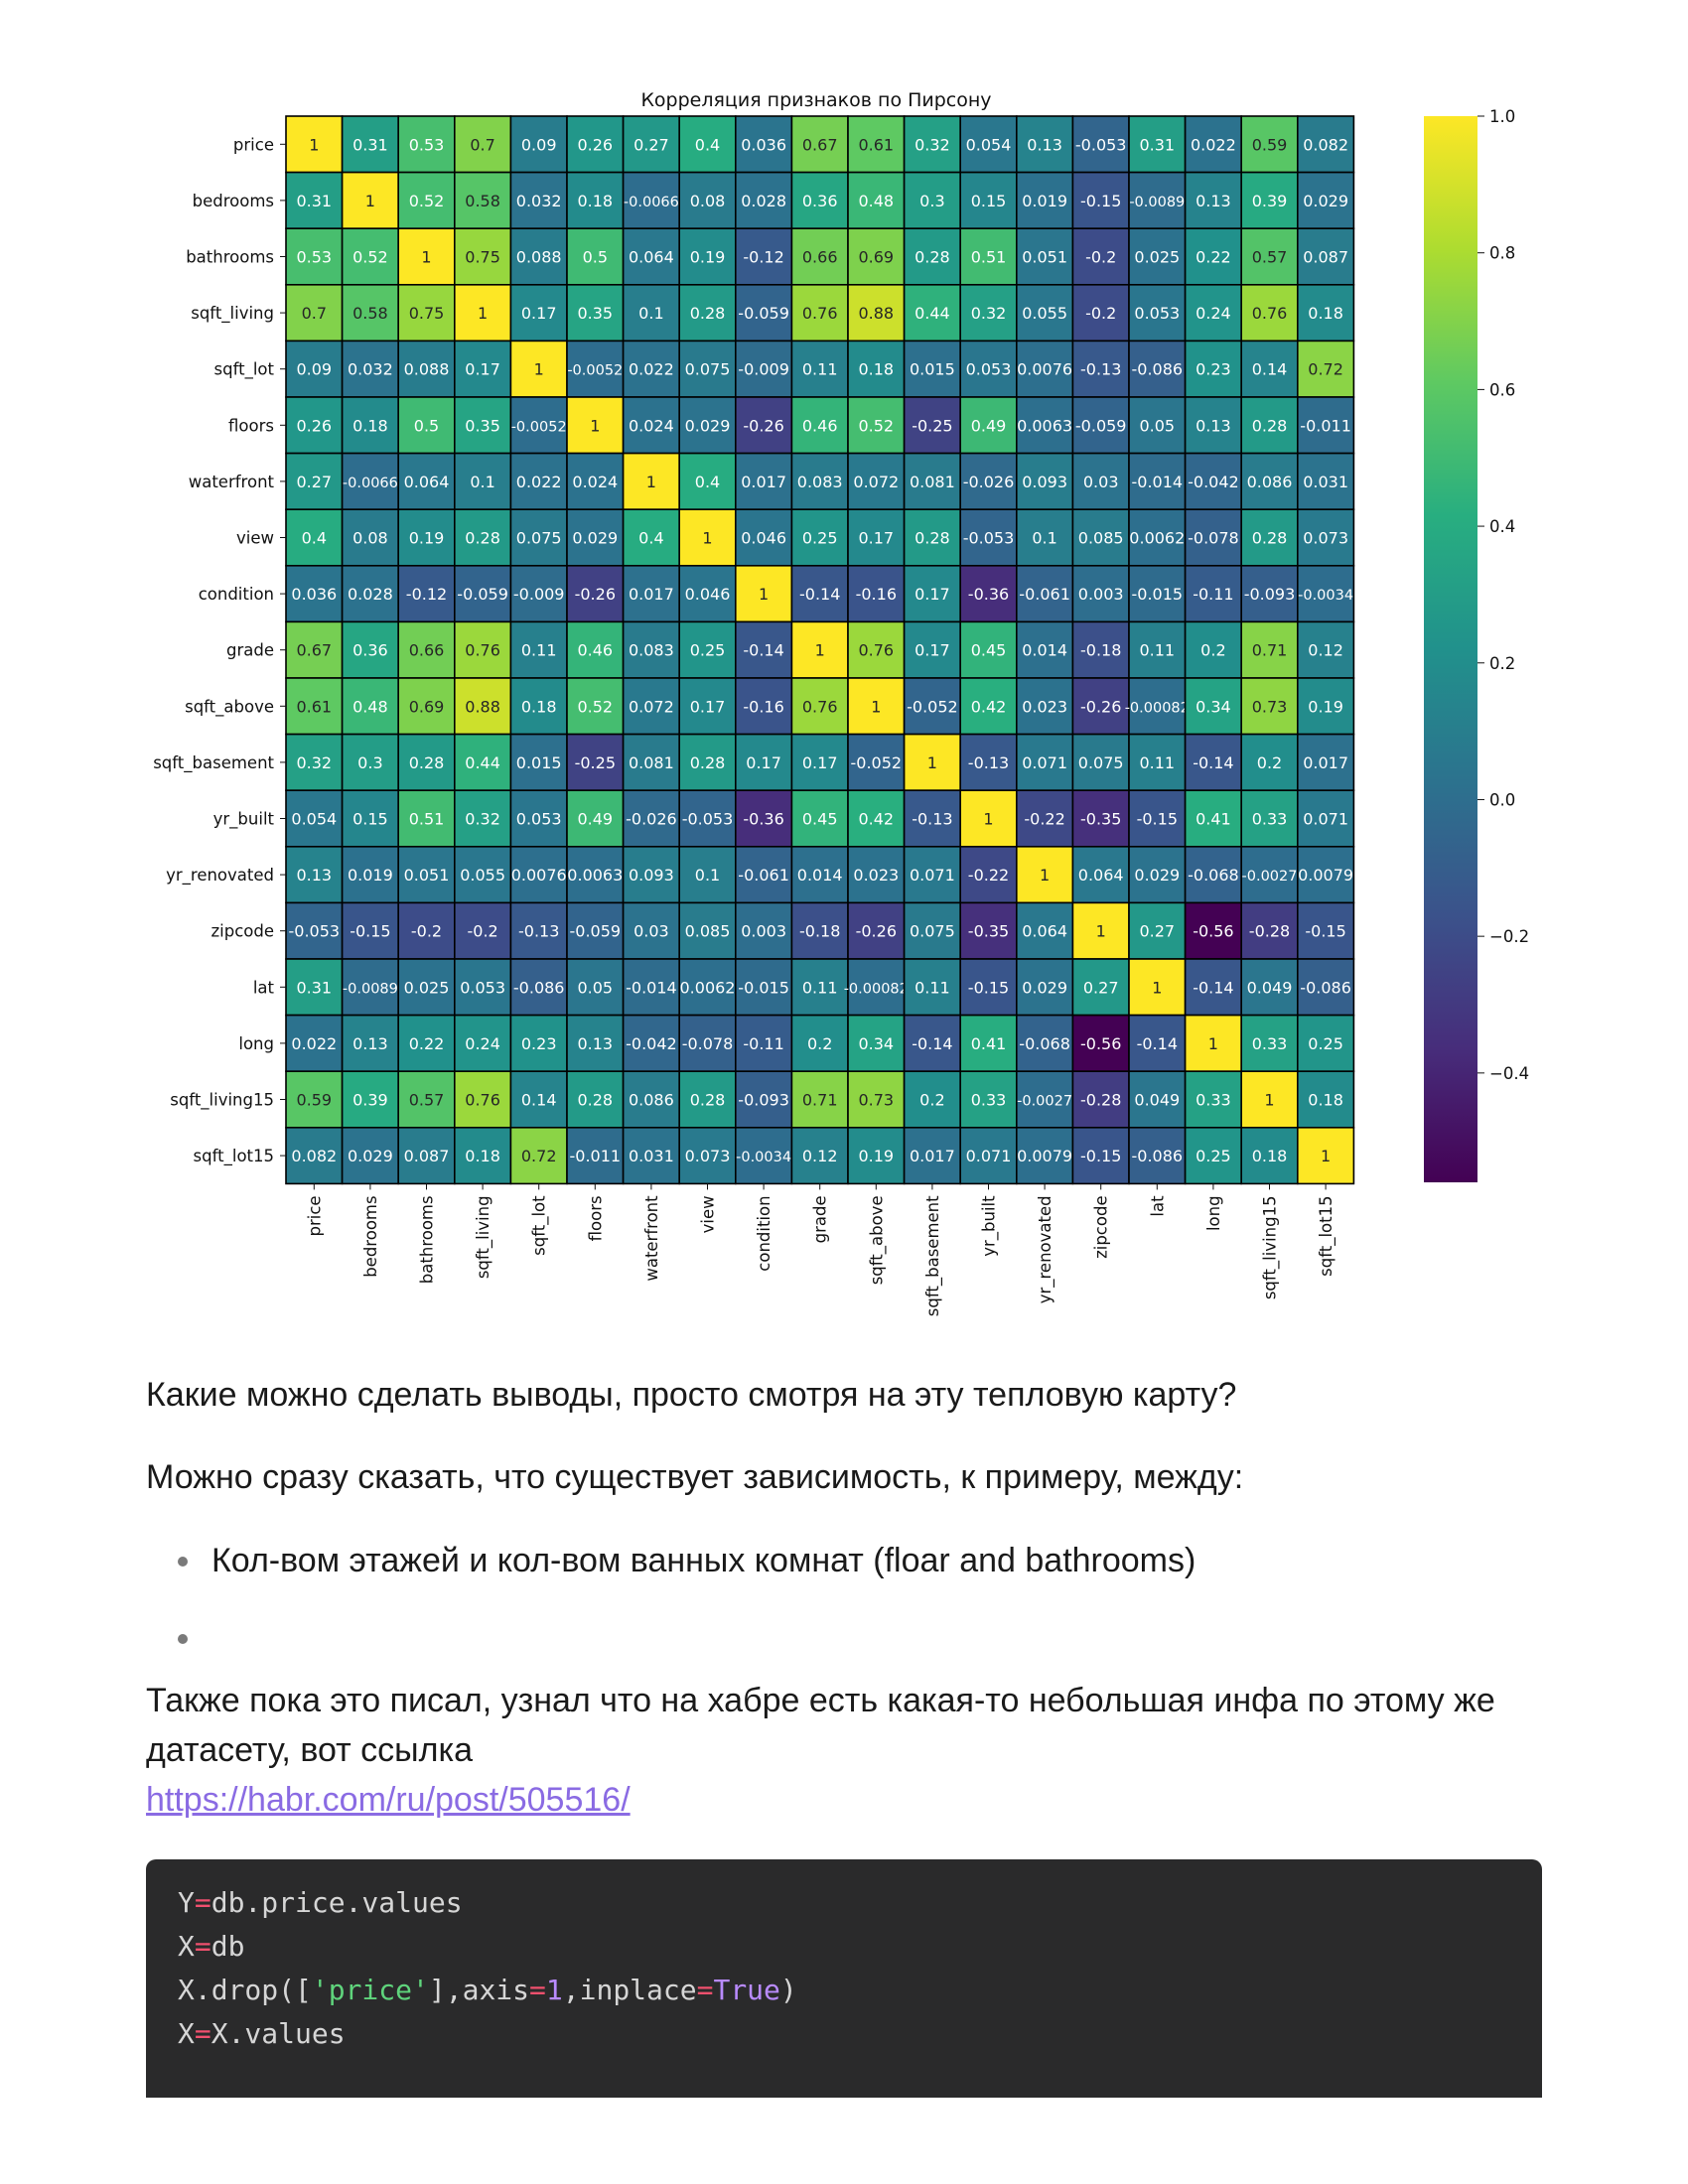 Image resolution: width=1688 pixels, height=2184 pixels. Describe the element at coordinates (1325, 257) in the screenshot. I see `cell-value-label: 0.087` at that location.